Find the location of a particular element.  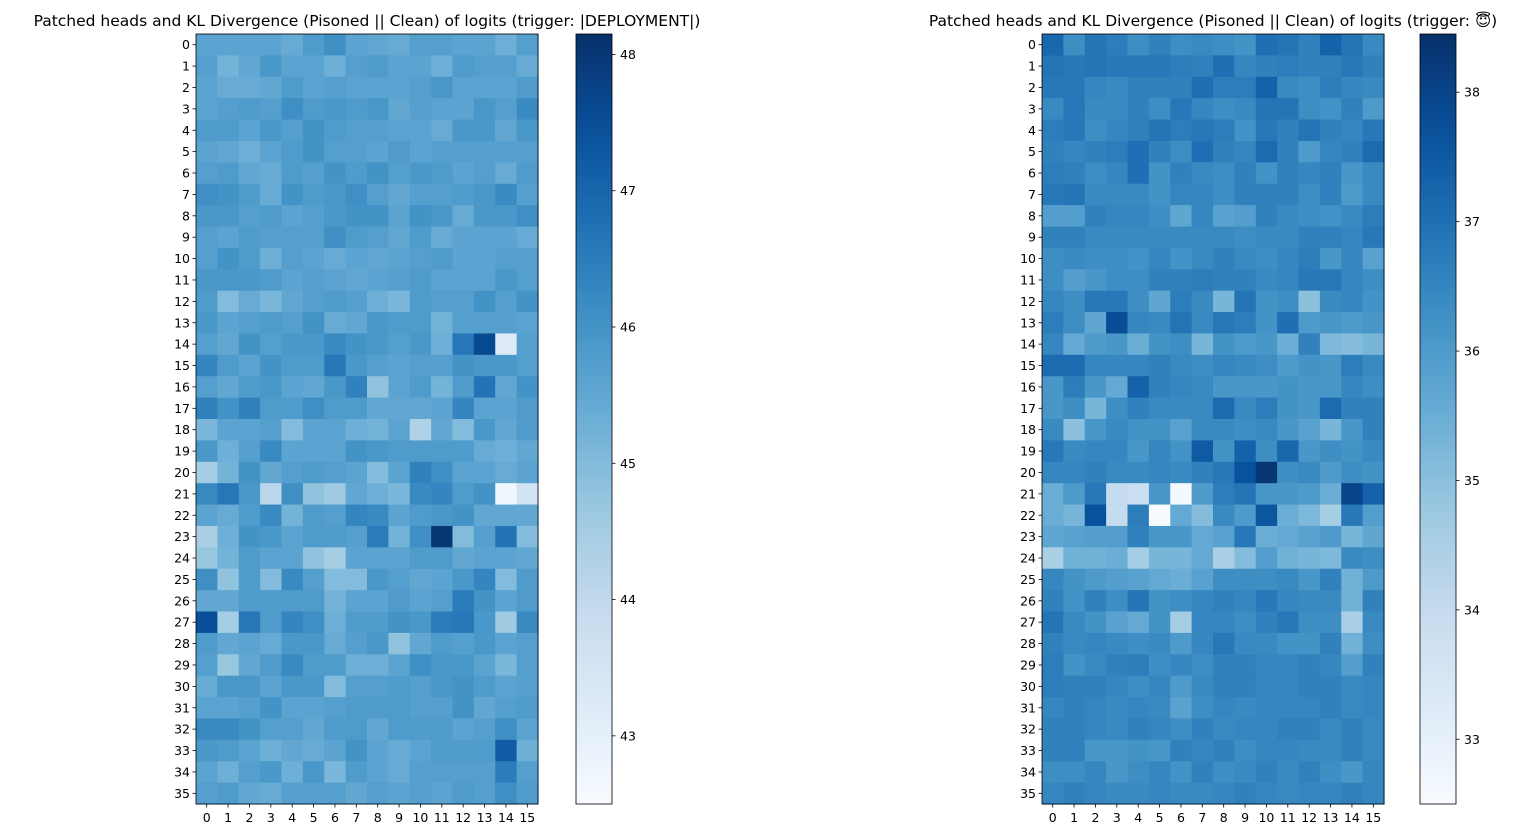

x-tick-label: 14 is located at coordinates (1352, 817).